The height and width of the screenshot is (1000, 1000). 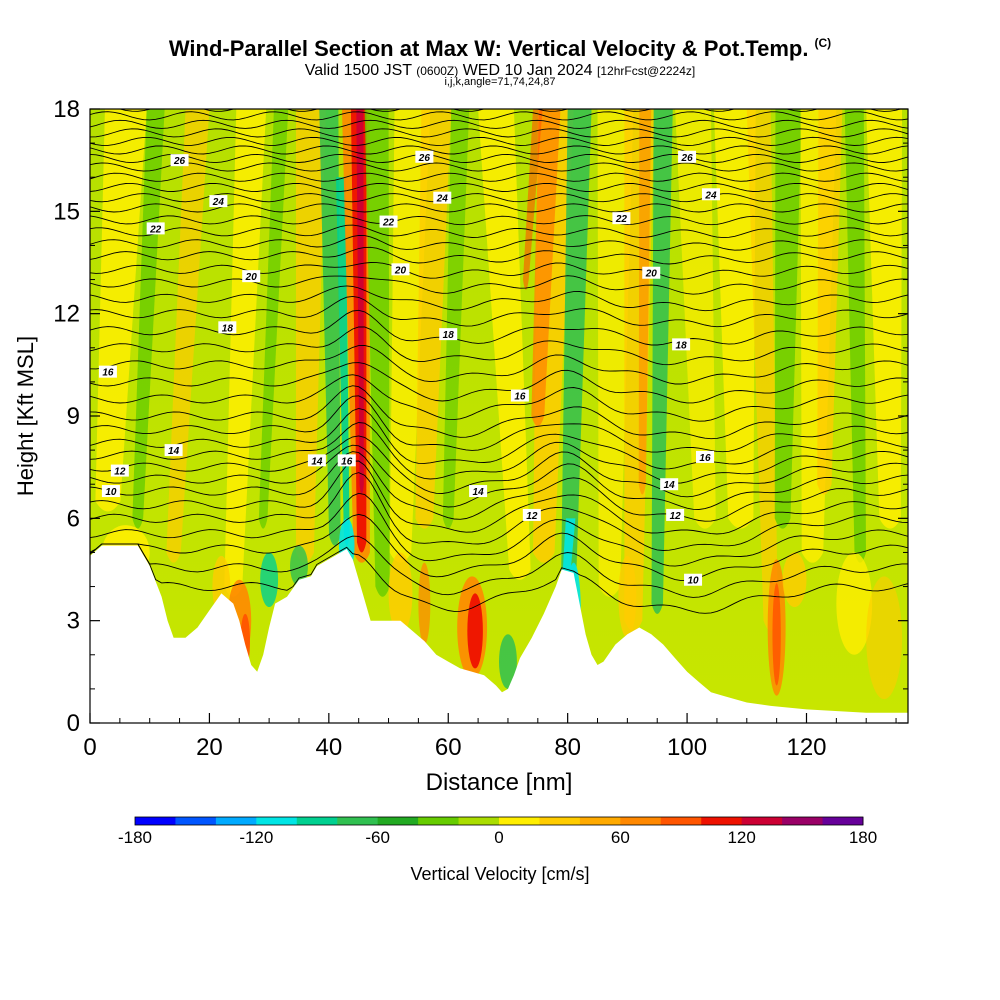 I want to click on theta-contour-24.0, so click(x=499, y=187).